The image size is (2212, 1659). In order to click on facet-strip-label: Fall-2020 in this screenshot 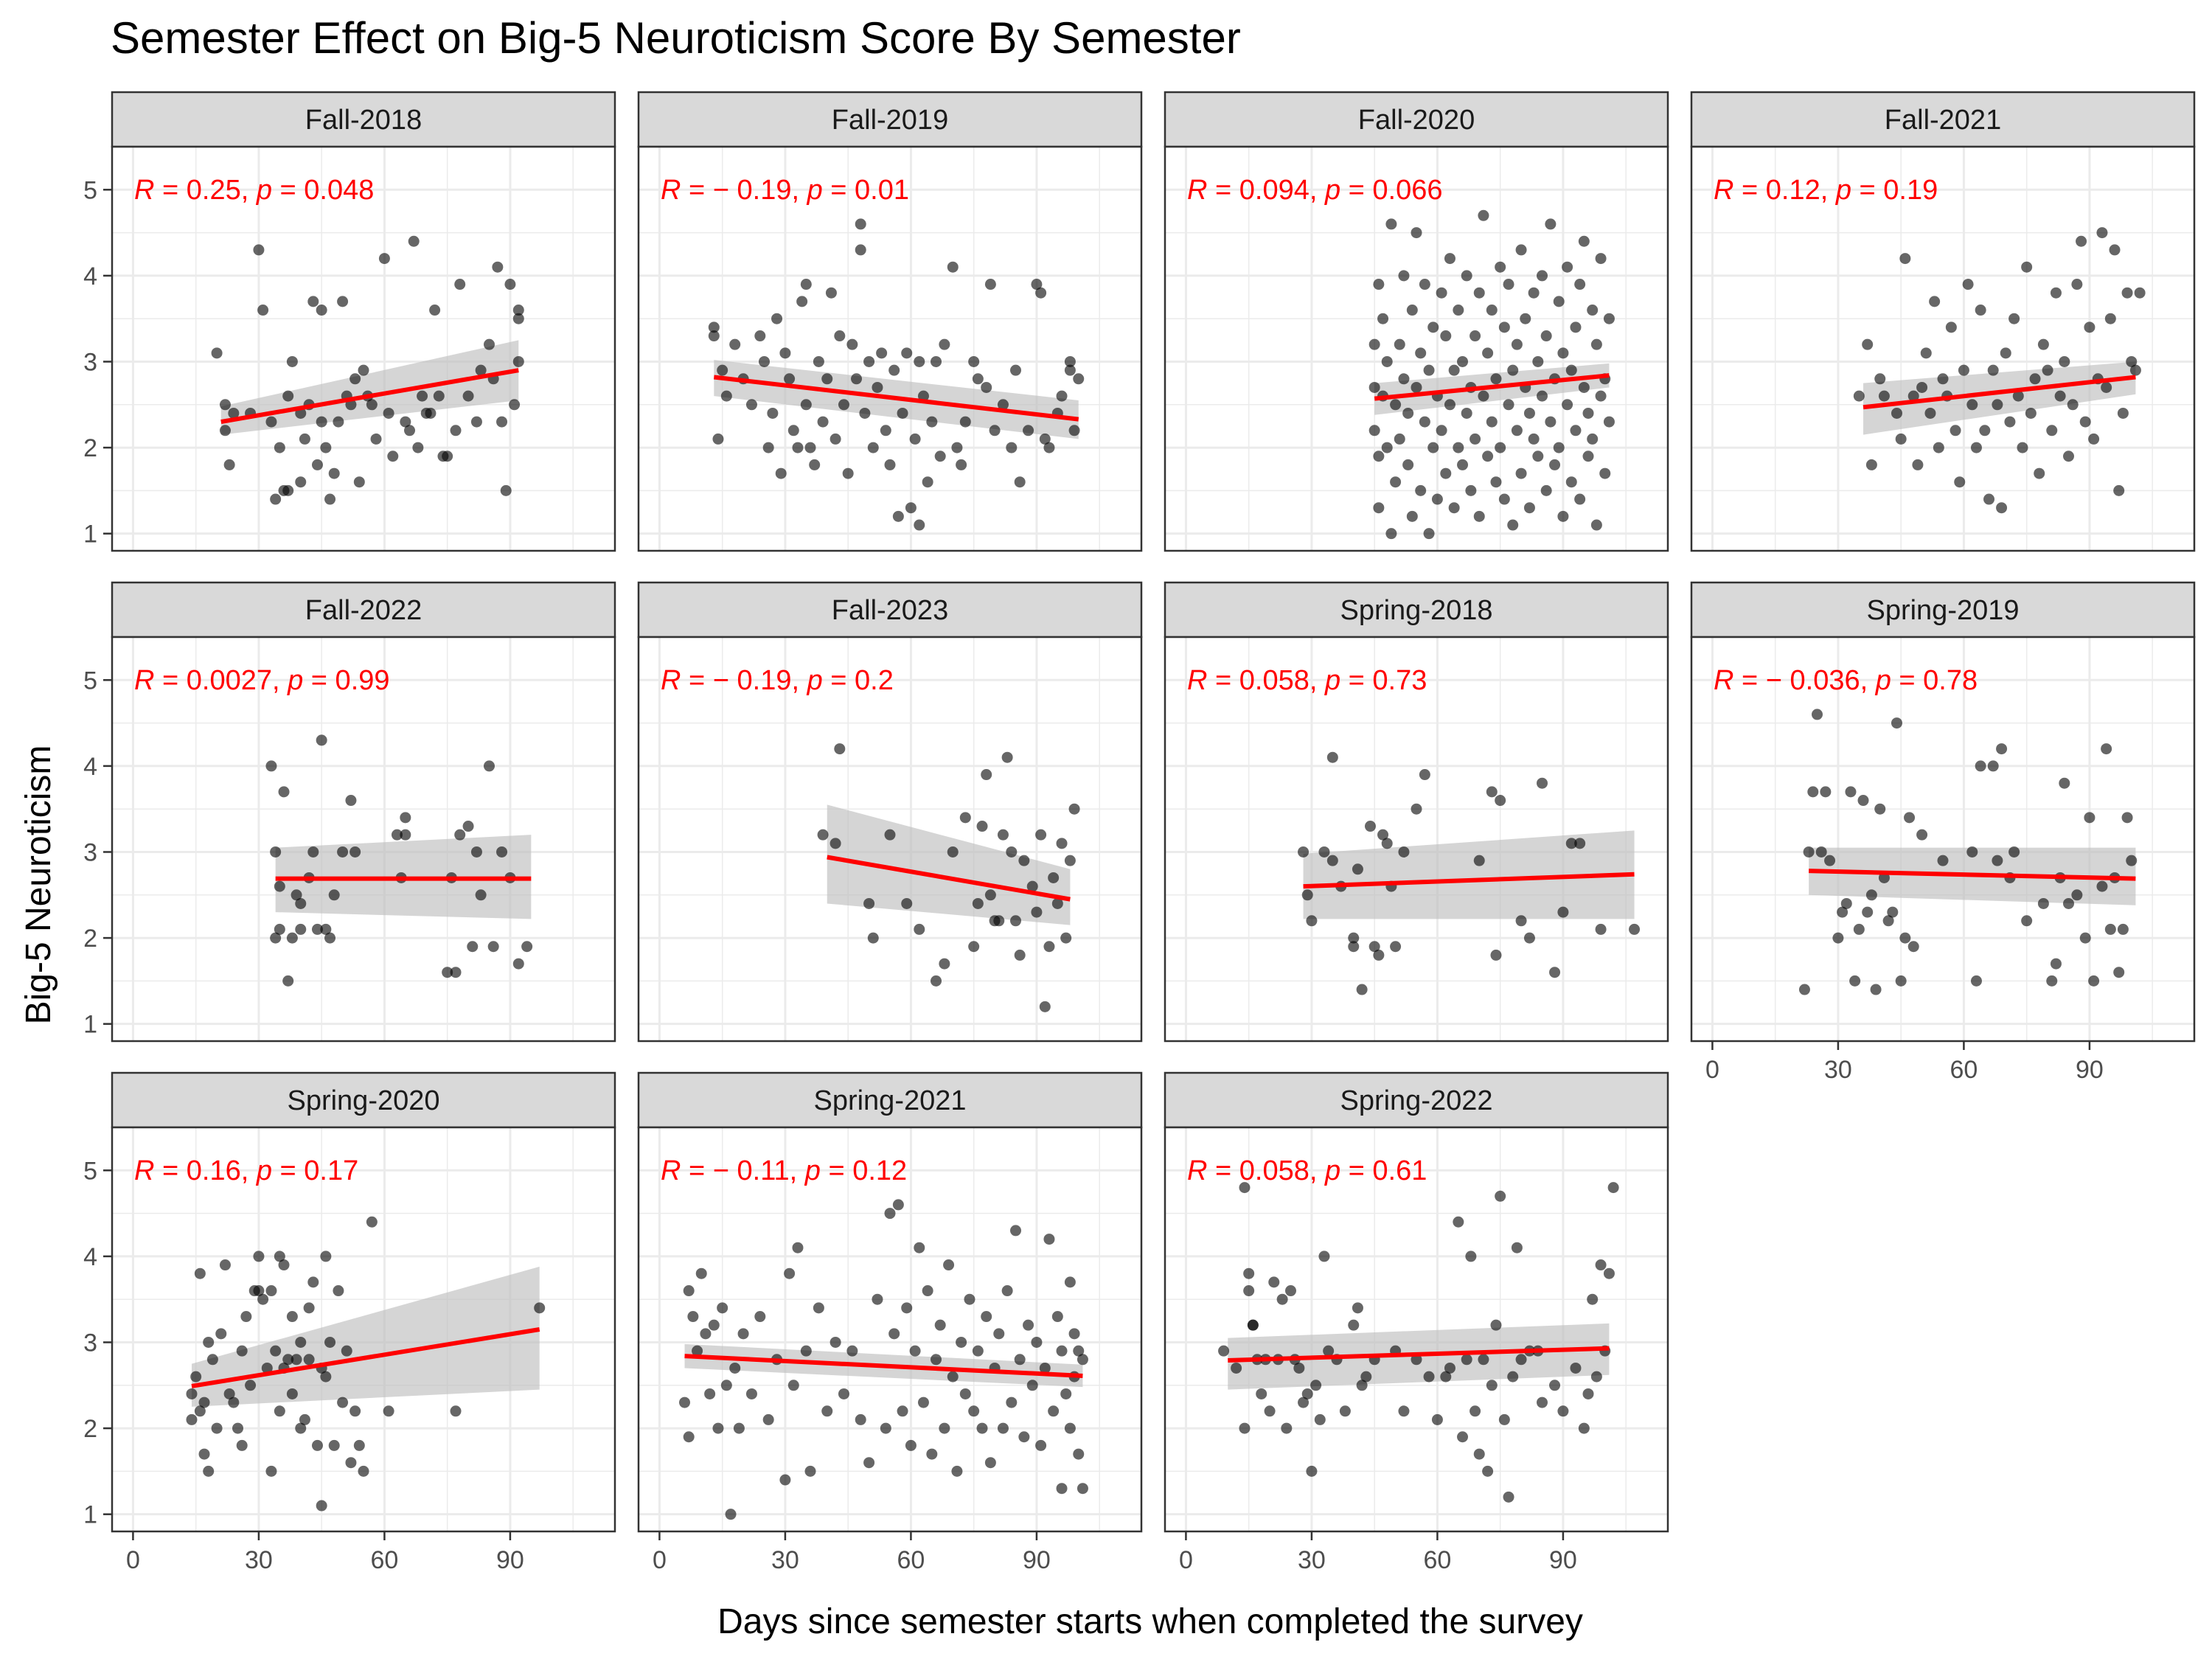, I will do `click(1416, 120)`.